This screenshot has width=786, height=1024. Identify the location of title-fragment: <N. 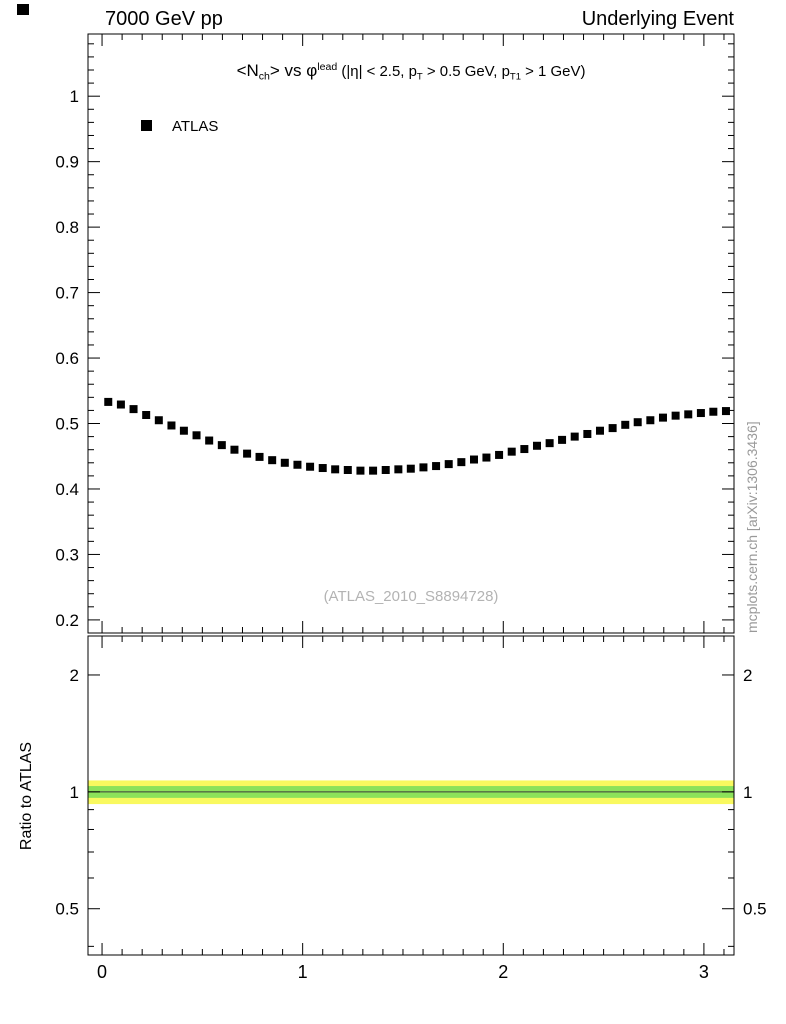
(247, 70).